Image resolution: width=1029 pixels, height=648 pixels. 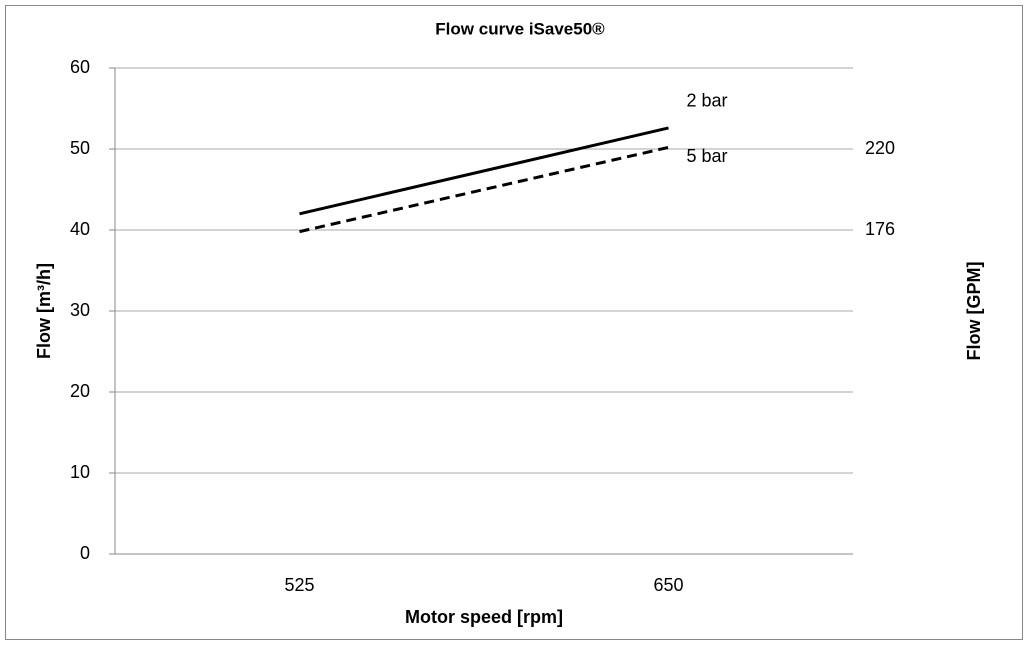 I want to click on y-tick-label: 40, so click(x=80, y=229).